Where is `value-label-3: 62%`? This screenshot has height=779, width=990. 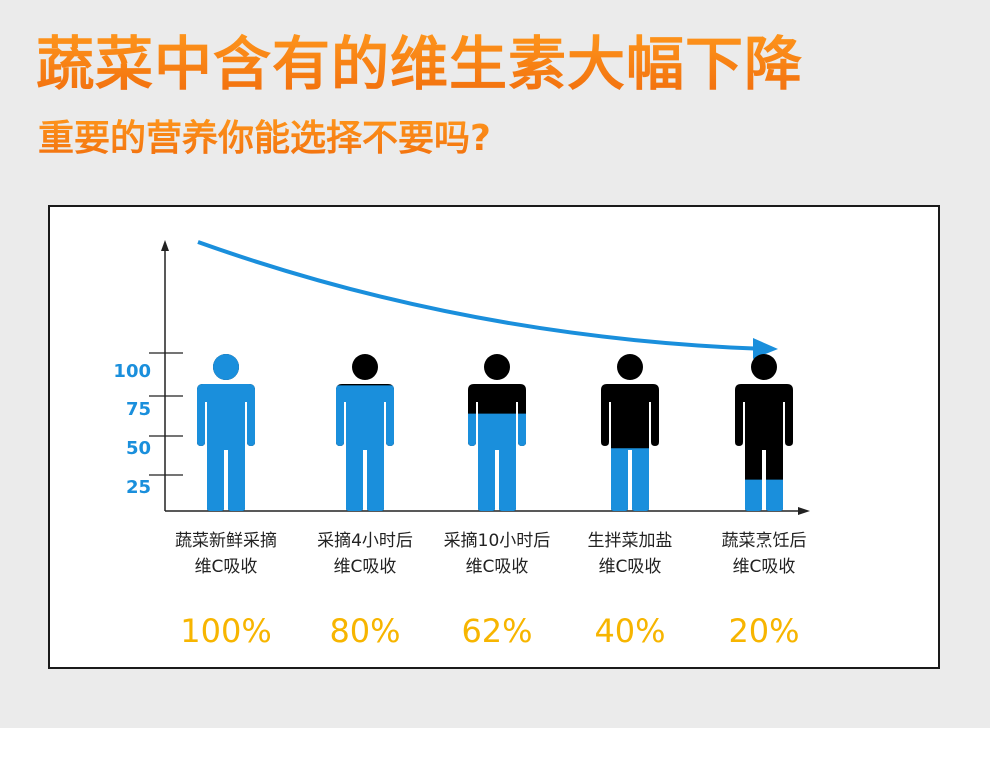
value-label-3: 62% is located at coordinates (496, 631).